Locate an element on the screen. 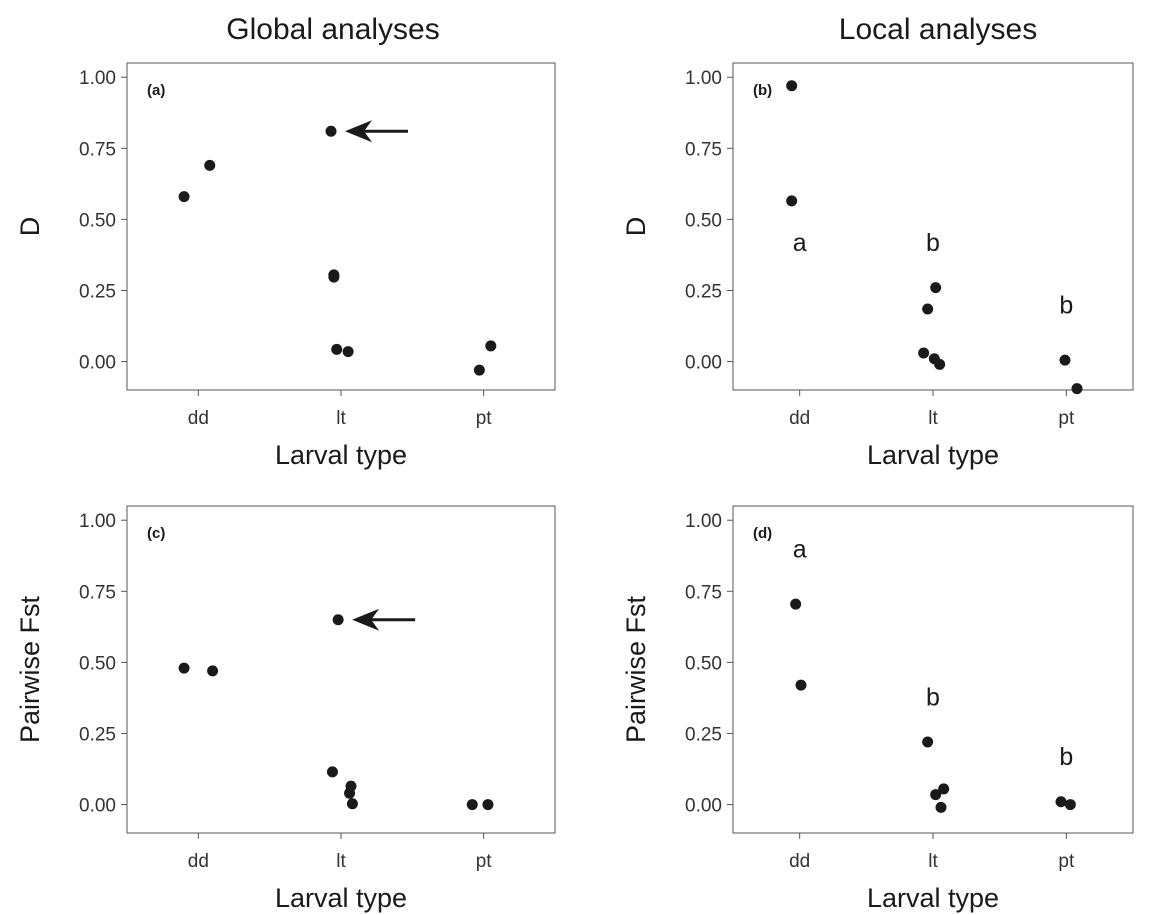  panel-label: (b) is located at coordinates (762, 90).